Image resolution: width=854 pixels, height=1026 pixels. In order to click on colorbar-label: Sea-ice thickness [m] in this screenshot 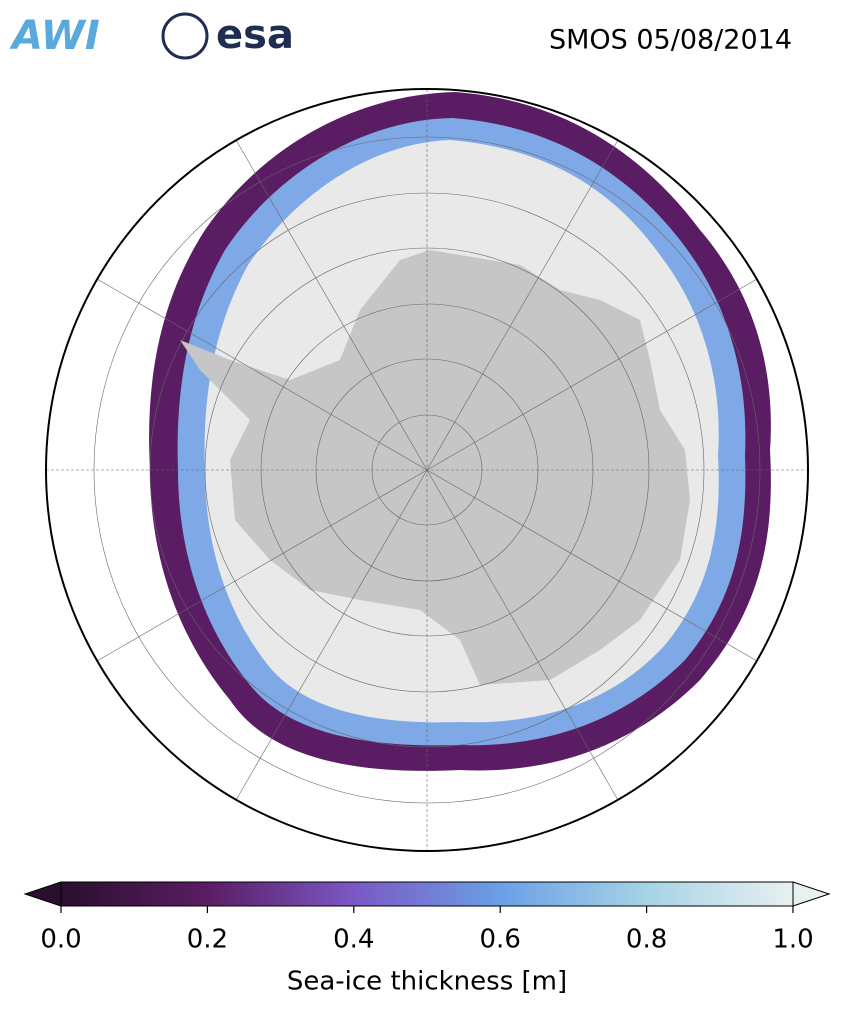, I will do `click(427, 982)`.